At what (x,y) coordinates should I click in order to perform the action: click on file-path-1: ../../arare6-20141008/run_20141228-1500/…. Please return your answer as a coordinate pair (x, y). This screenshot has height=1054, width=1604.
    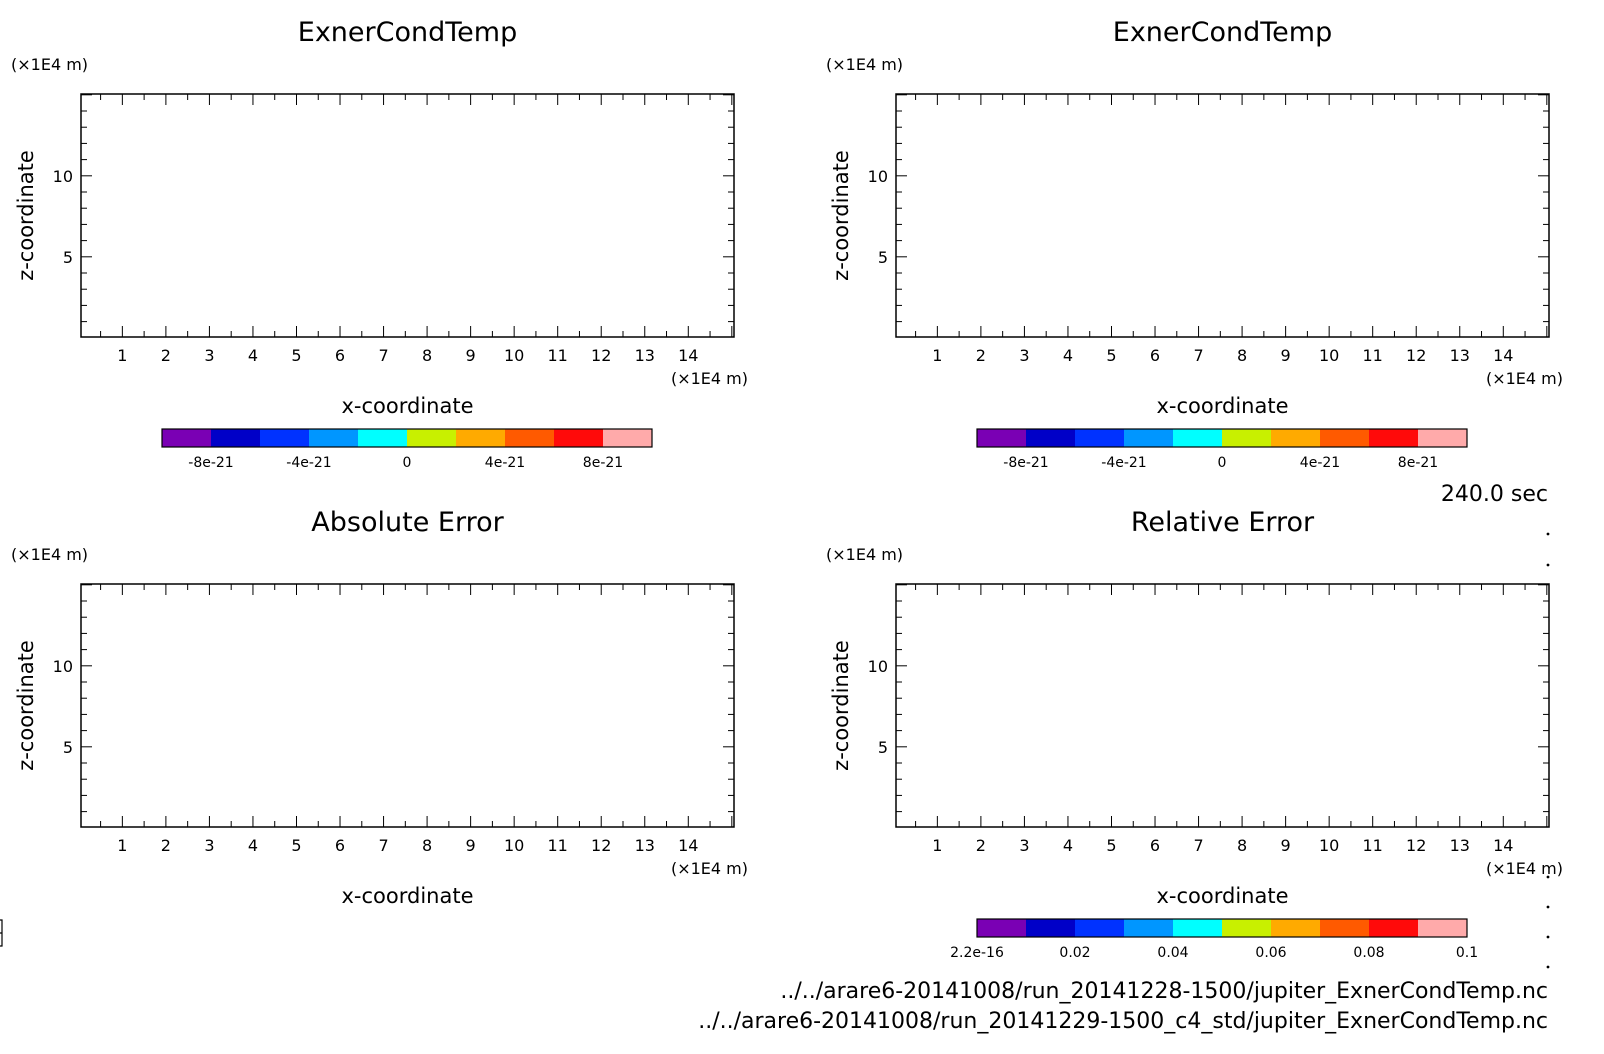
    Looking at the image, I should click on (1164, 991).